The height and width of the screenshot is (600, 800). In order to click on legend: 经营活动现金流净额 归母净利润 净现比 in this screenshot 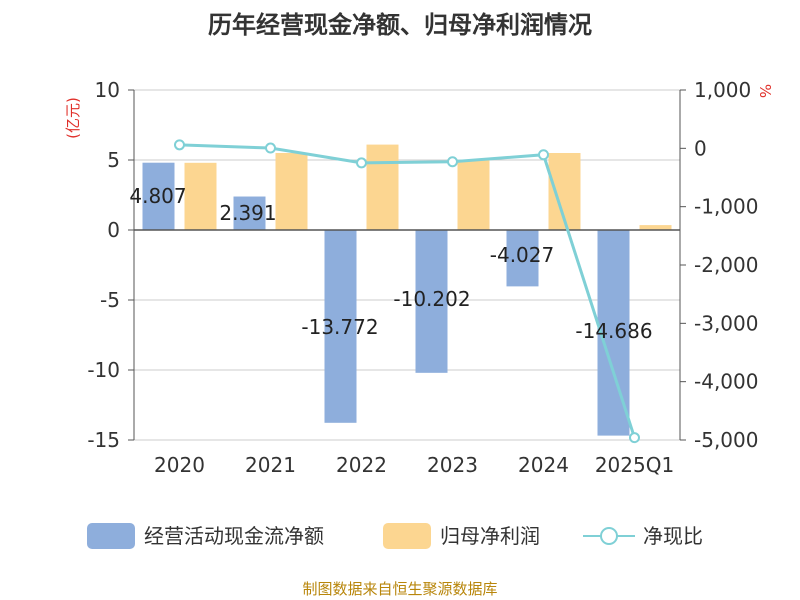, I will do `click(395, 536)`.